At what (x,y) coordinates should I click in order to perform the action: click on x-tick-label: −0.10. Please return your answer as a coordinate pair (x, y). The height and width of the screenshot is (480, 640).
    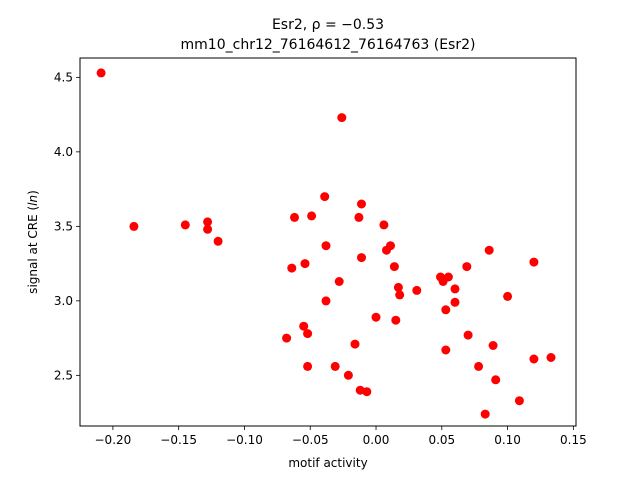
    Looking at the image, I should click on (244, 440).